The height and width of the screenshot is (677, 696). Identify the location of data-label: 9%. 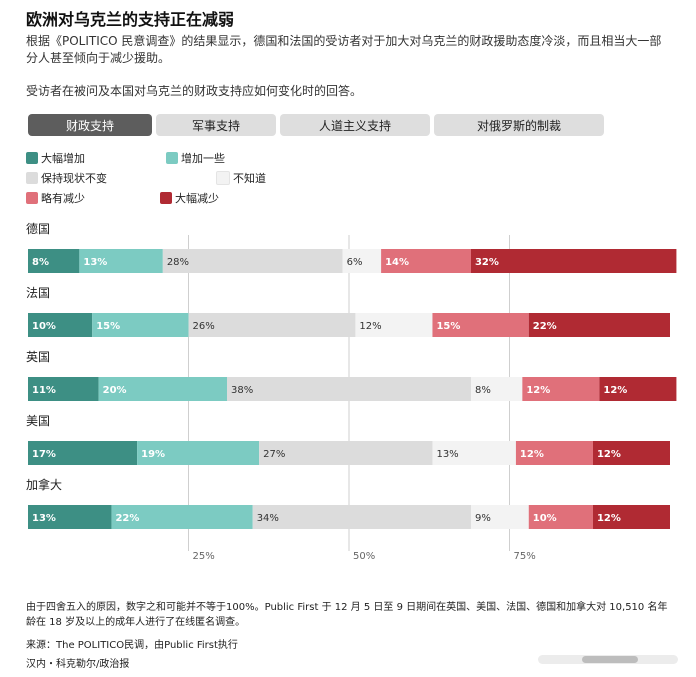
(483, 518).